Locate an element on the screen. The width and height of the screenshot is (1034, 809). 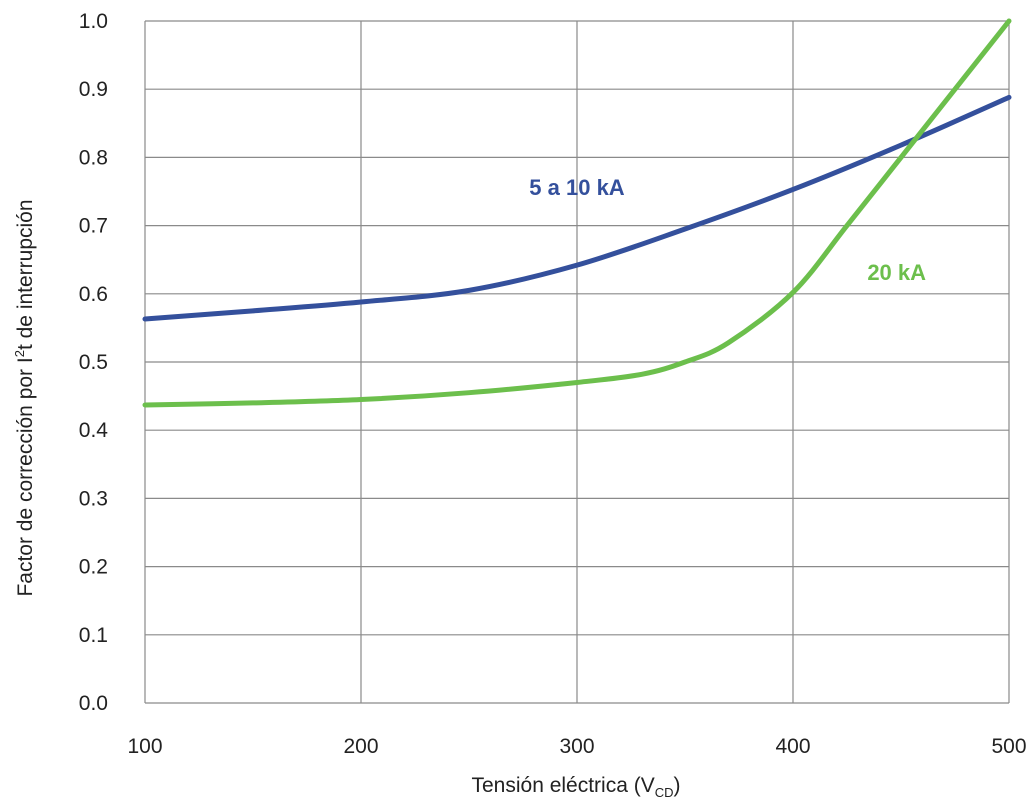
y-tick-label: 0.8 is located at coordinates (93, 157).